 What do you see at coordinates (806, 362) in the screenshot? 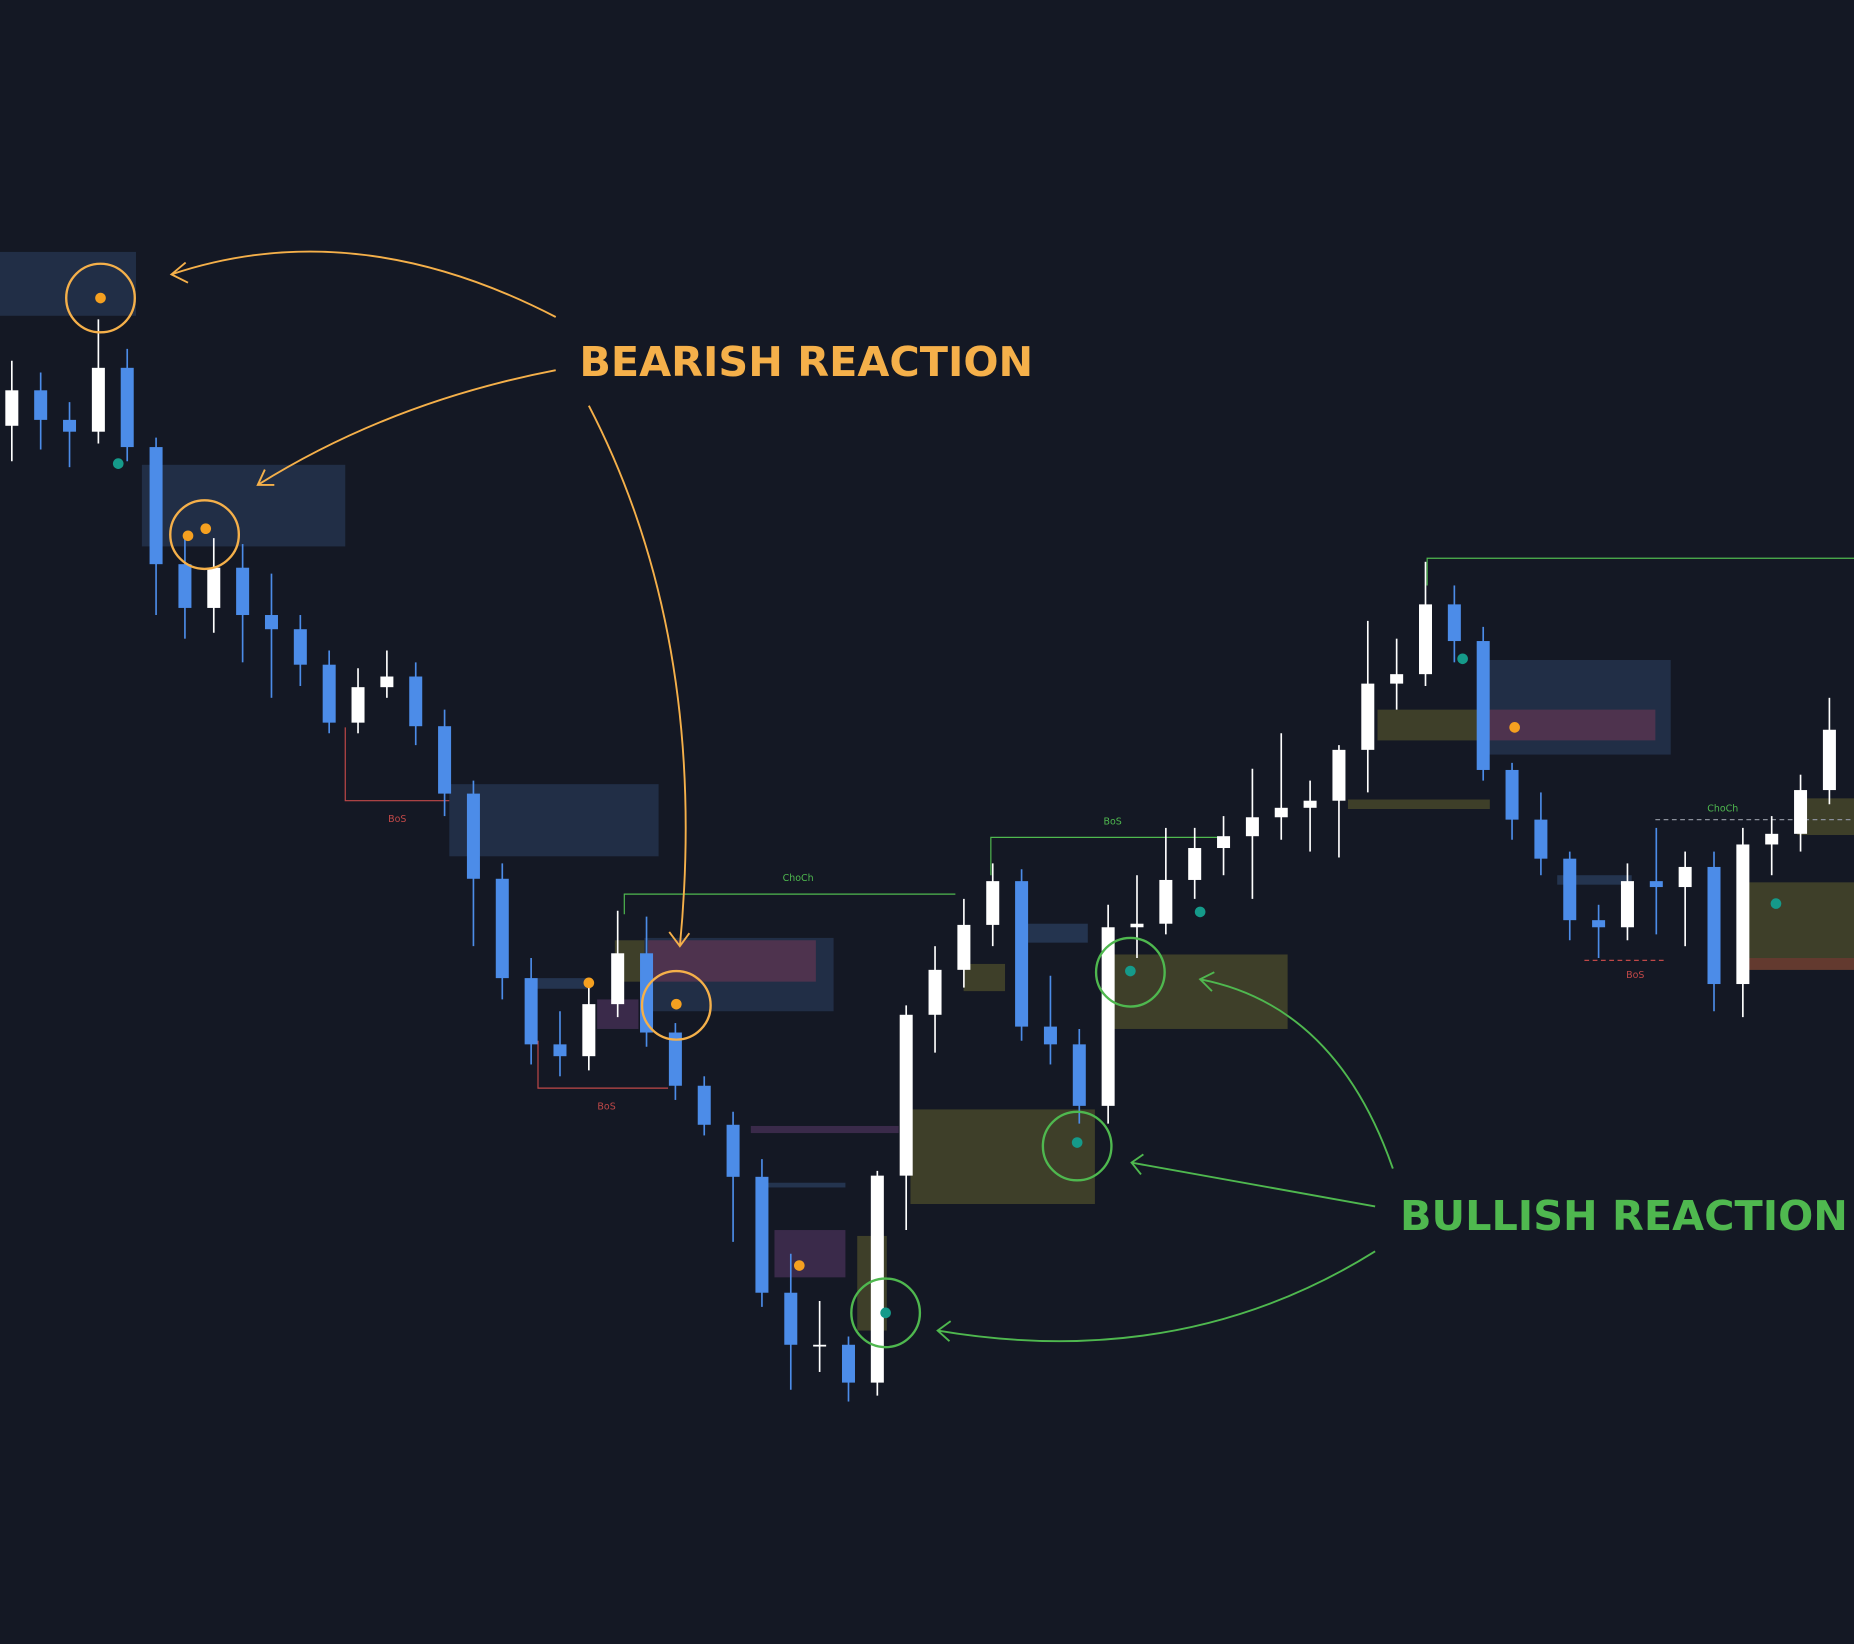
I see `bearish-label: BEARISH REACTION` at bounding box center [806, 362].